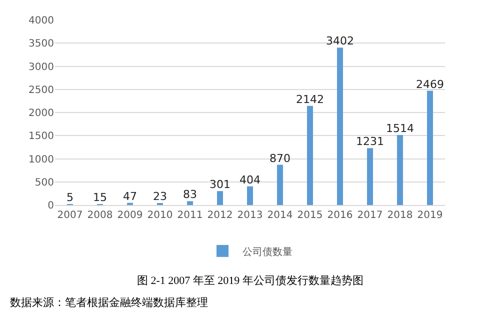 The height and width of the screenshot is (325, 485). Describe the element at coordinates (130, 215) in the screenshot. I see `x-tick-label: 2009` at that location.